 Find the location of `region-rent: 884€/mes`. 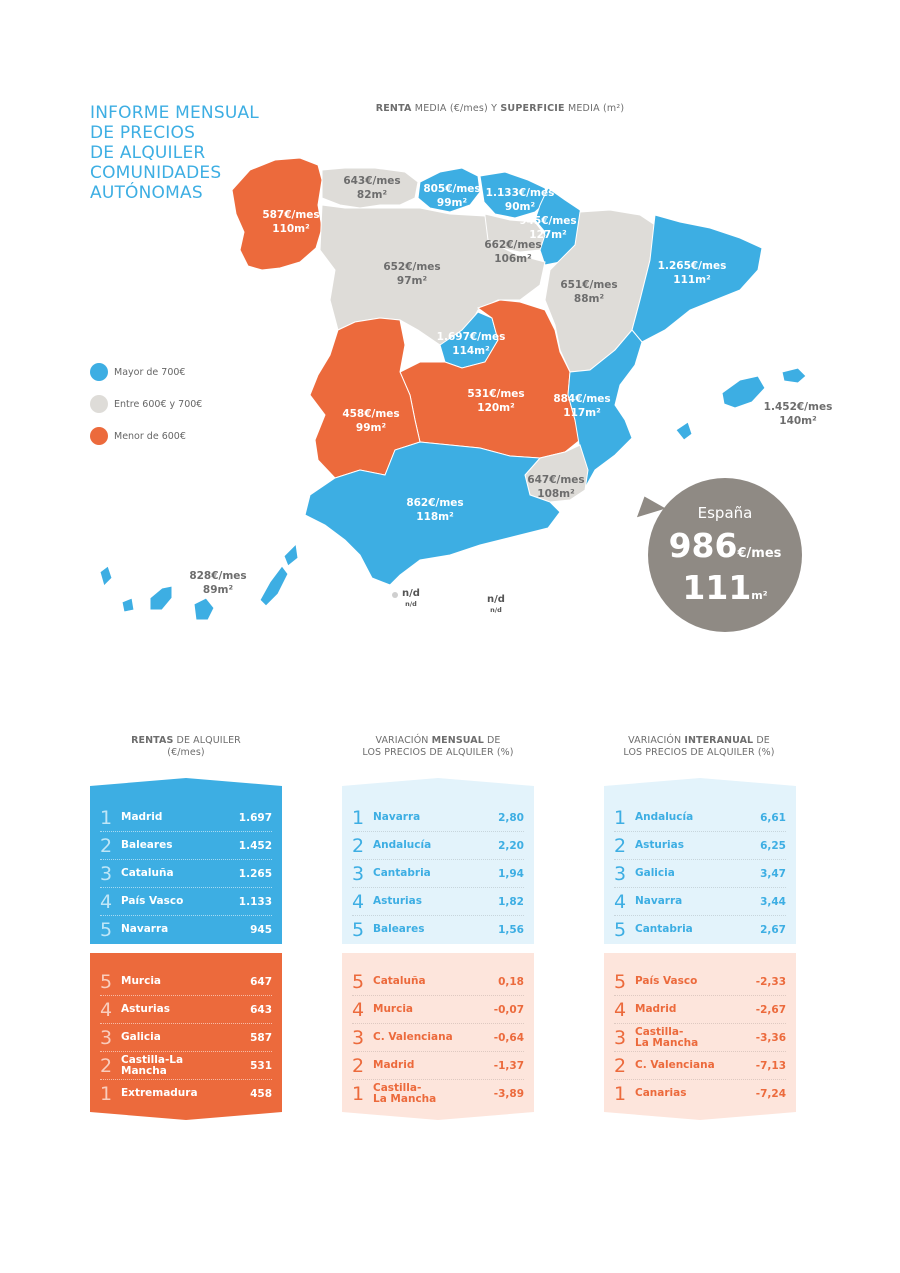

region-rent: 884€/mes is located at coordinates (582, 399).